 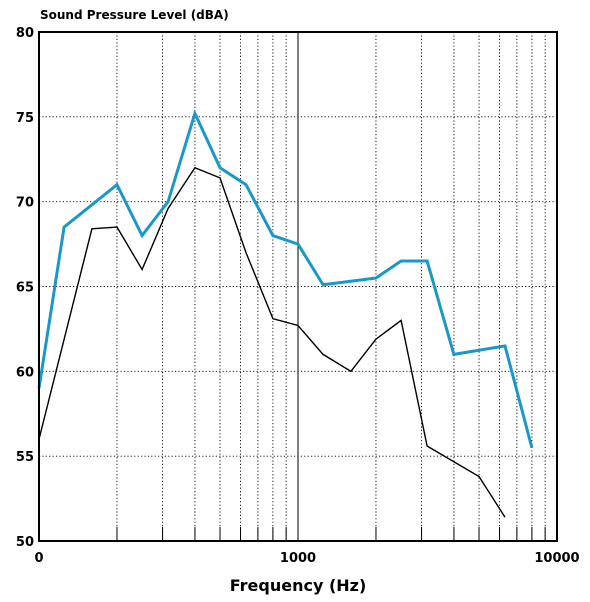 I want to click on x-axis-title: Frequency (Hz), so click(x=298, y=585).